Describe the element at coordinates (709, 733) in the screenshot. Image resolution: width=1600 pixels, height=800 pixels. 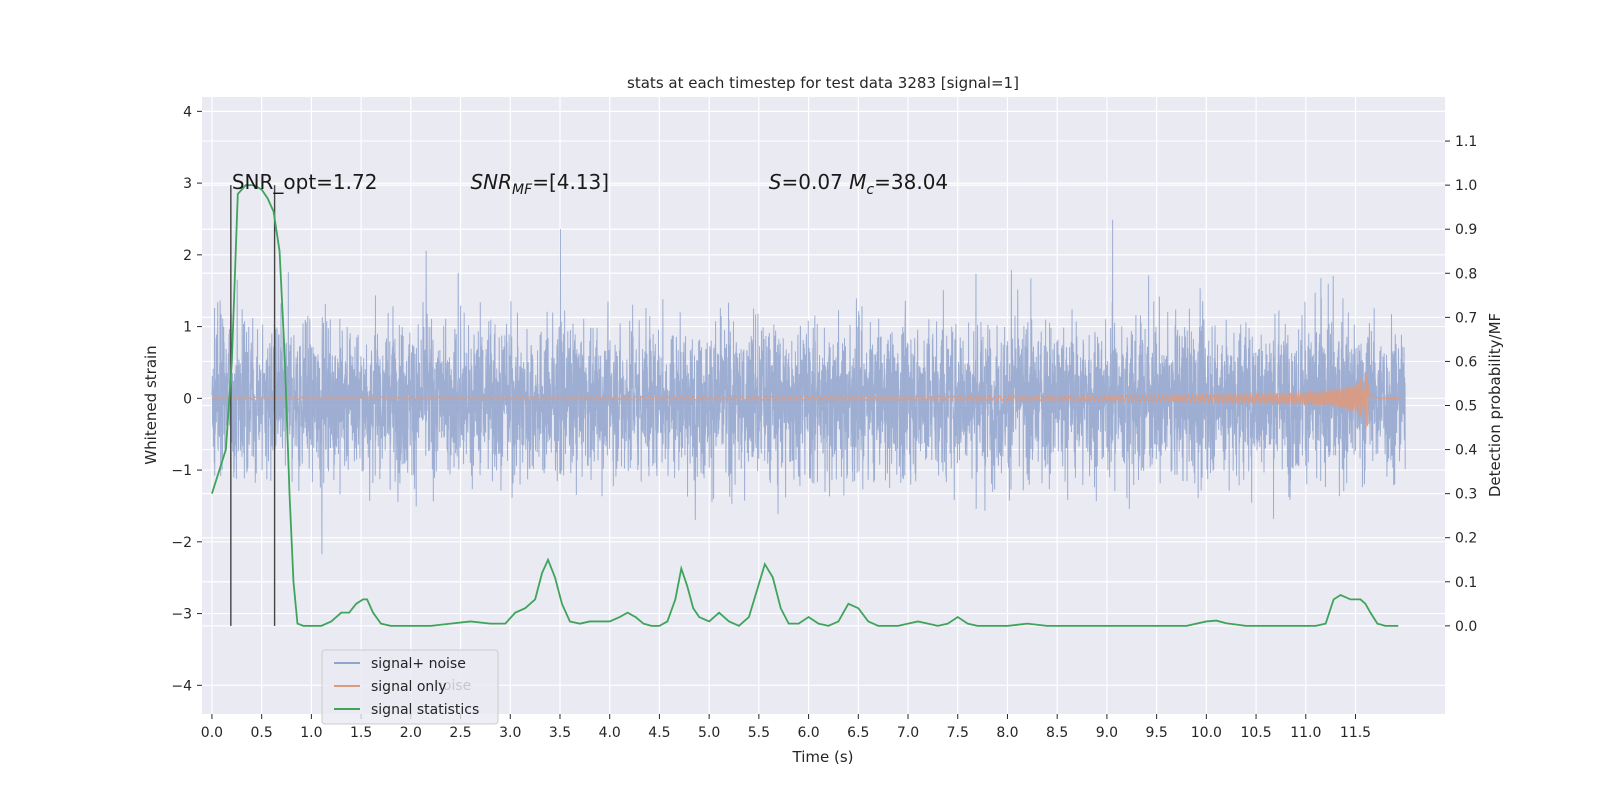
I see `x-tick-label: 5.0` at that location.